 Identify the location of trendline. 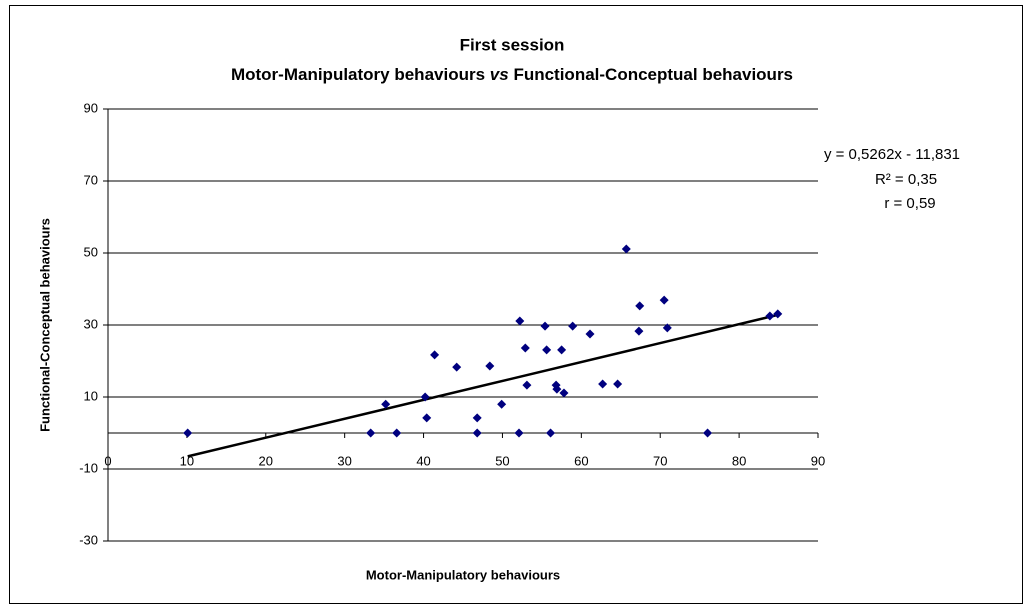
(483, 385).